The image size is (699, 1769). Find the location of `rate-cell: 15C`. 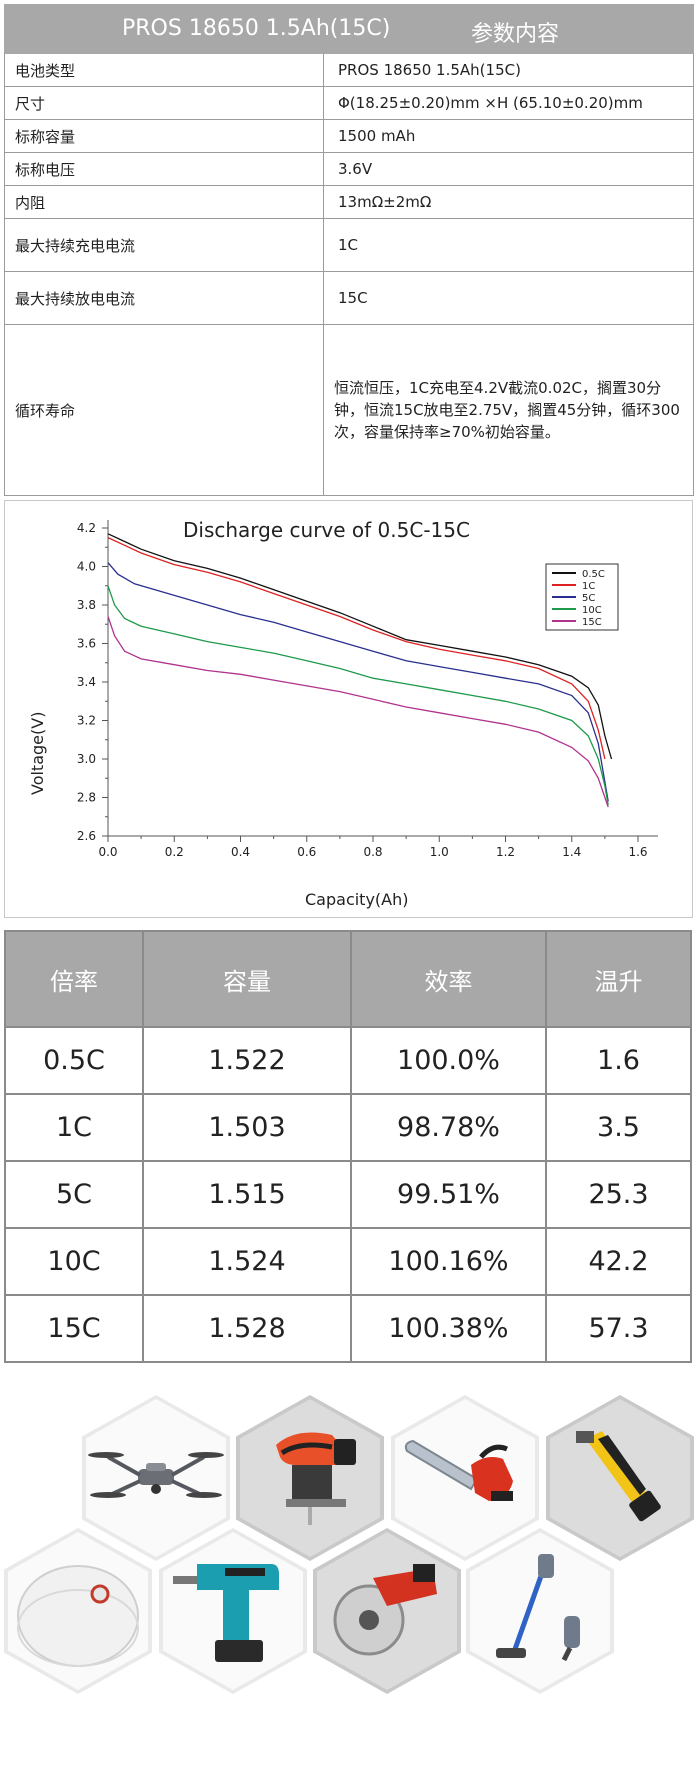

rate-cell: 15C is located at coordinates (74, 1328).